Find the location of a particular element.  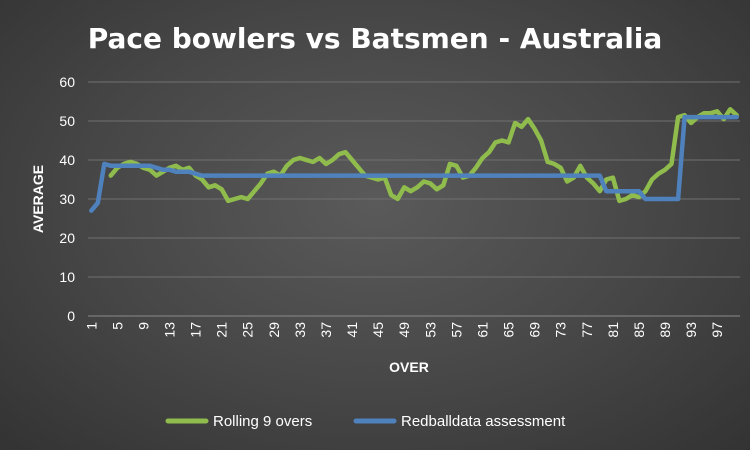

x-tick-label: 41 is located at coordinates (352, 330).